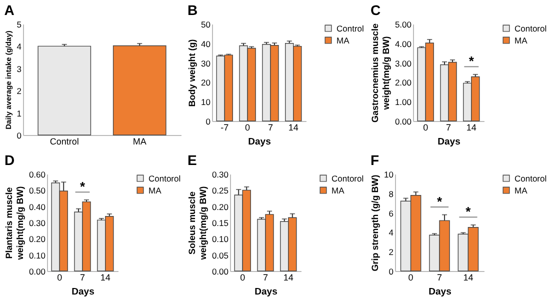 This screenshot has width=550, height=301. What do you see at coordinates (403, 43) in the screenshot?
I see `y-tick-label: 4.00` at bounding box center [403, 43].